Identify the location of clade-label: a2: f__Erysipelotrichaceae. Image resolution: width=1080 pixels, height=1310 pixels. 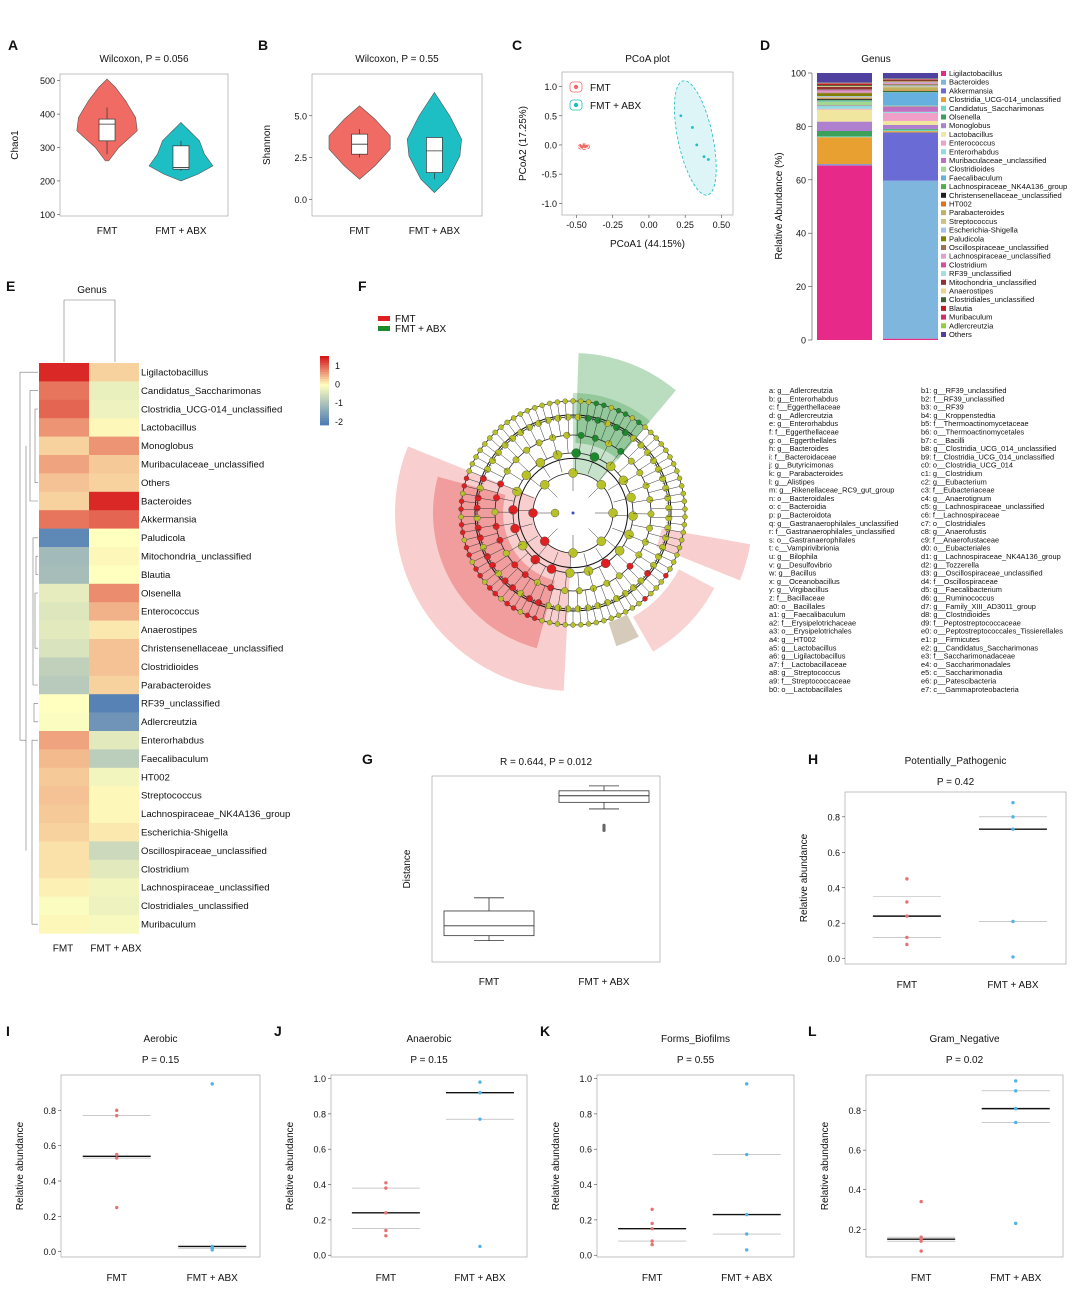
(812, 622).